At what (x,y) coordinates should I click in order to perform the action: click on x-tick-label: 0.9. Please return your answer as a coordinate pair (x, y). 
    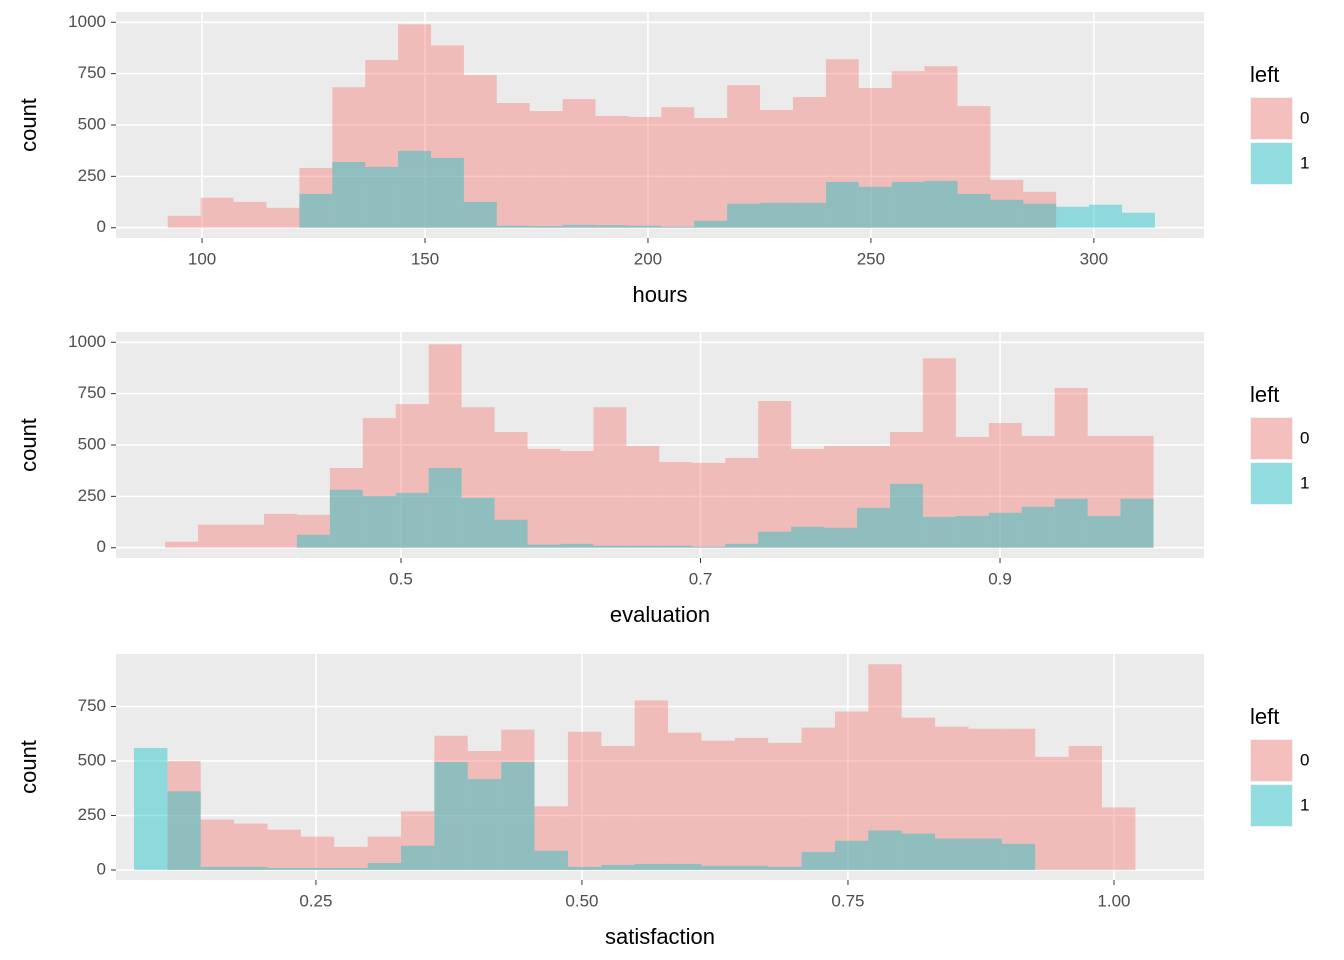
    Looking at the image, I should click on (1000, 578).